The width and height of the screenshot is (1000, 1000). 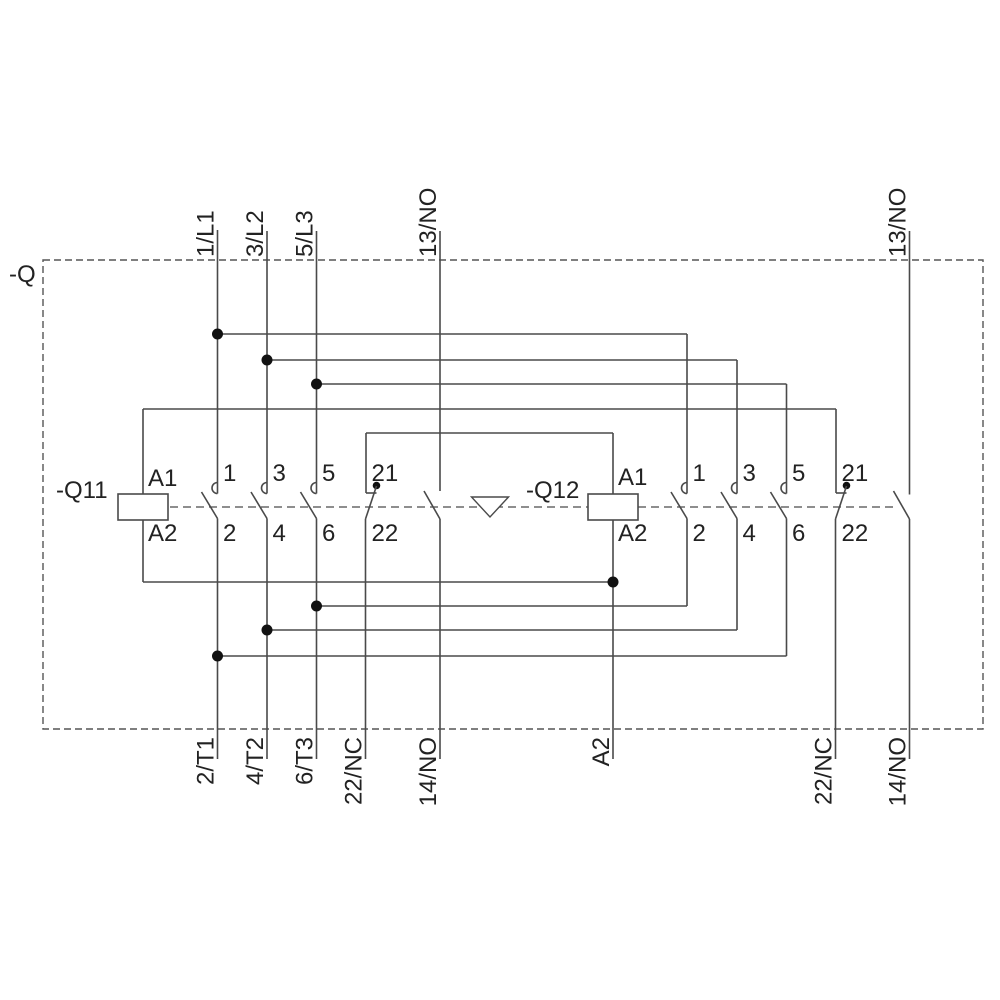 What do you see at coordinates (632, 477) in the screenshot?
I see `q12-coil-a1-label: A1` at bounding box center [632, 477].